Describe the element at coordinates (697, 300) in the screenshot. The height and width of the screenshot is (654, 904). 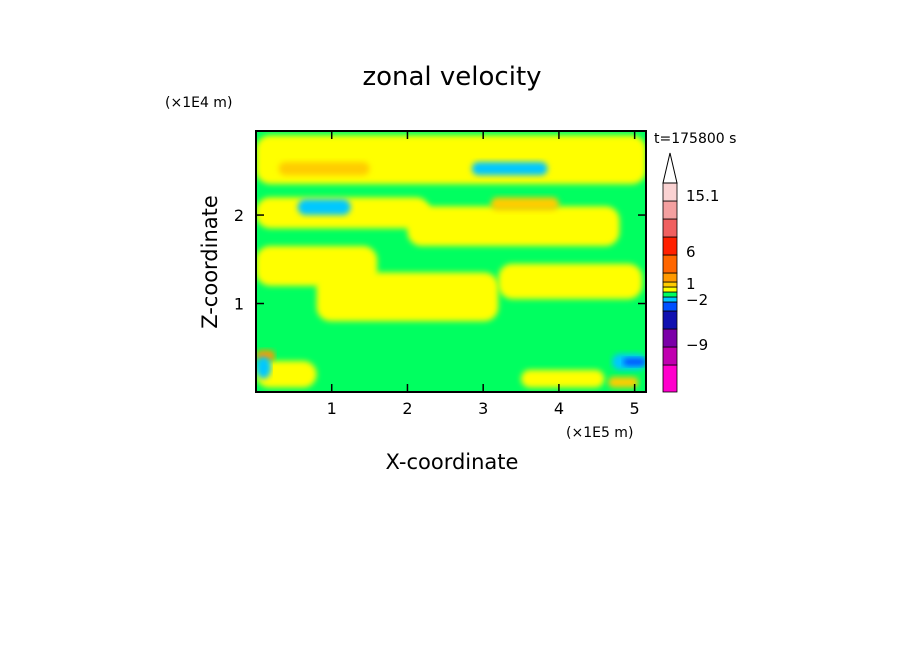
I see `colorbar-tick-label: −2` at that location.